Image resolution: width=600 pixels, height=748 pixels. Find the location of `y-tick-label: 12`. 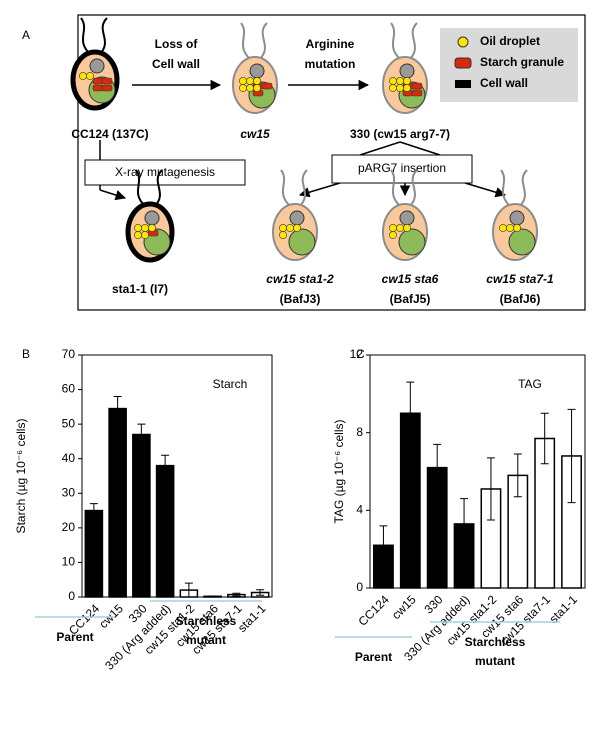

y-tick-label: 12 is located at coordinates (357, 354).